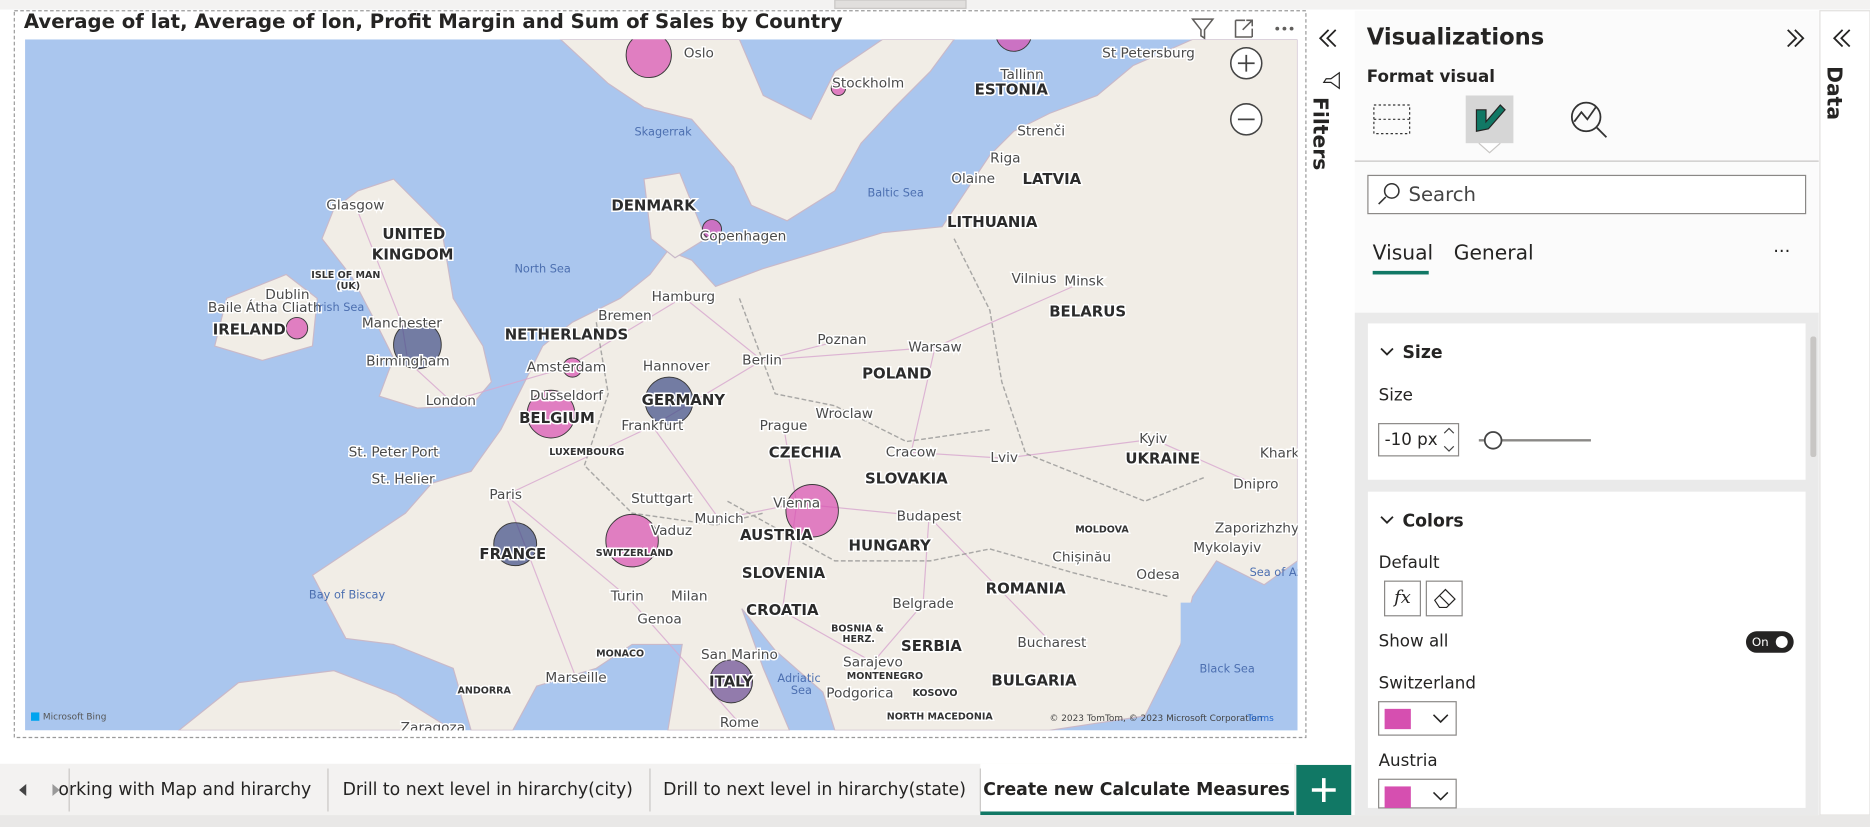 The image size is (1870, 827). Describe the element at coordinates (1033, 279) in the screenshot. I see `map-label: Vilnius` at that location.